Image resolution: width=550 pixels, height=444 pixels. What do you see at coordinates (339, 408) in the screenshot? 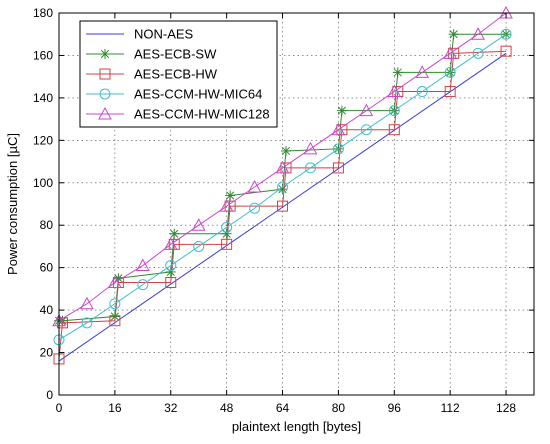
I see `x-tick-label: 80` at bounding box center [339, 408].